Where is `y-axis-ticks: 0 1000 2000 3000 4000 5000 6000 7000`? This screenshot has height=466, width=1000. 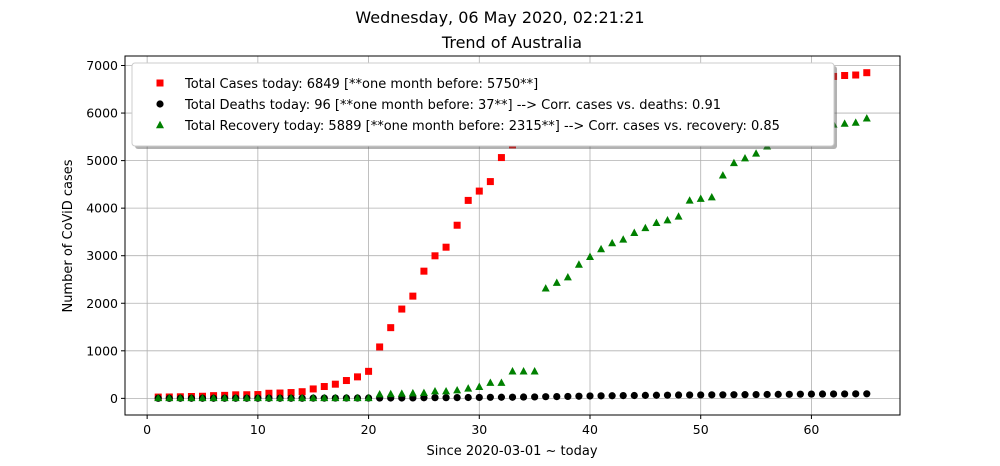 y-axis-ticks: 0 1000 2000 3000 4000 5000 6000 7000 is located at coordinates (105, 232).